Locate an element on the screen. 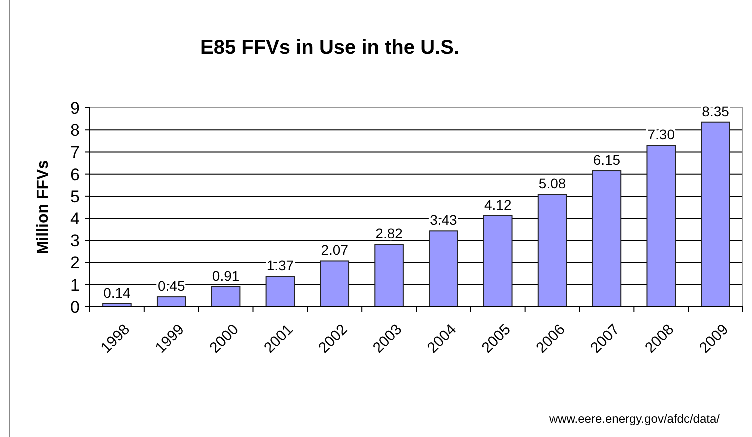 Image resolution: width=752 pixels, height=437 pixels. text: www.eere.energy.gov/afdc/data/ is located at coordinates (634, 419).